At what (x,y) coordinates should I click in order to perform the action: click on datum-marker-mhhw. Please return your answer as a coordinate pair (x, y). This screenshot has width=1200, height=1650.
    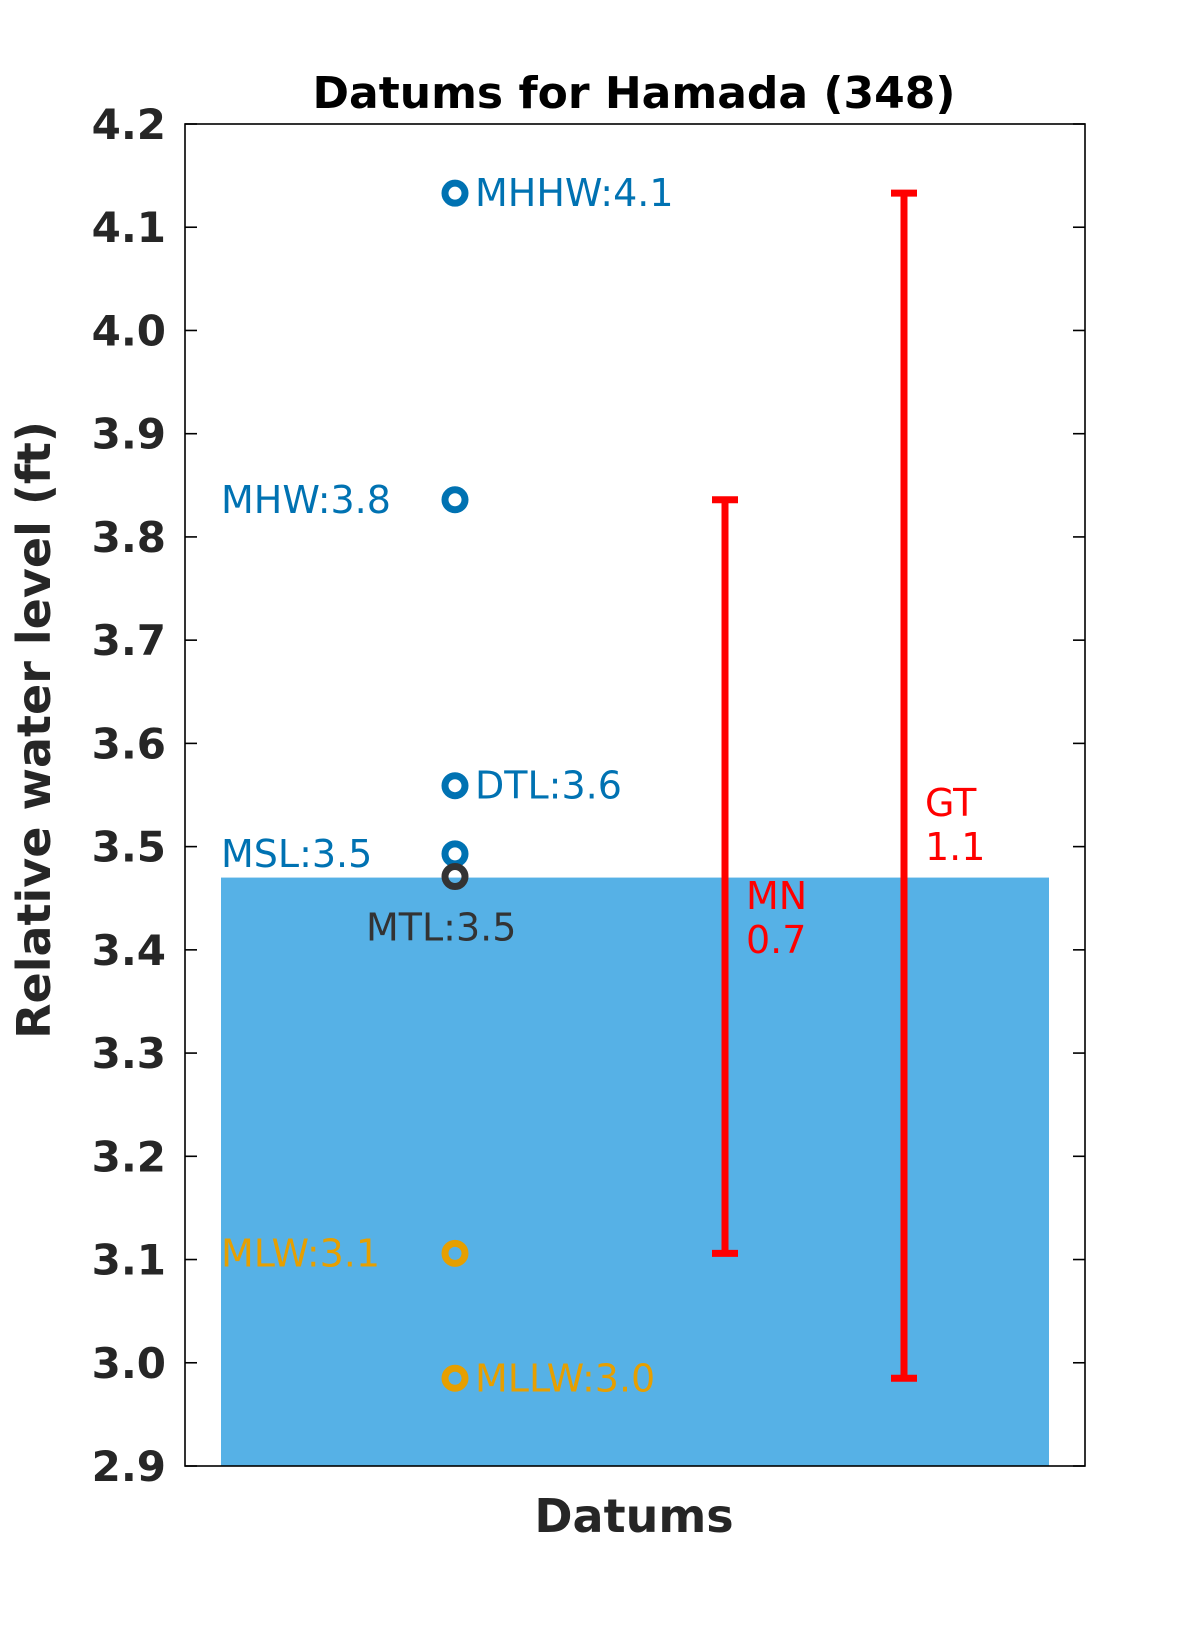
    Looking at the image, I should click on (455, 193).